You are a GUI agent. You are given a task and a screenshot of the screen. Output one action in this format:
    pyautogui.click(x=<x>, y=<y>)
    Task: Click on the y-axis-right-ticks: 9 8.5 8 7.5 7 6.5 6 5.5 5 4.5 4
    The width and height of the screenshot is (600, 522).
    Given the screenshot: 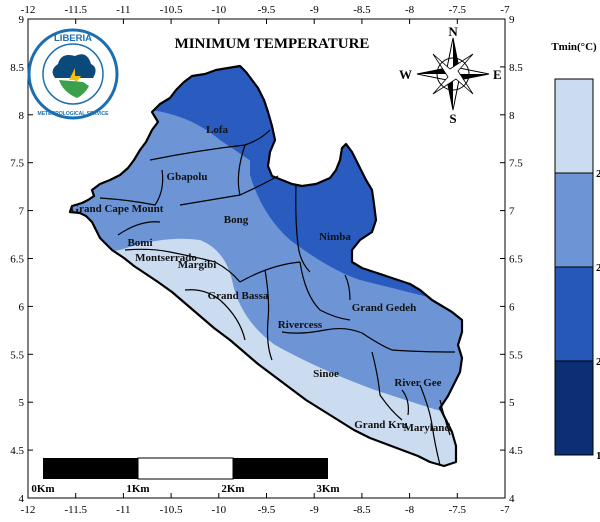 What is the action you would take?
    pyautogui.click(x=511, y=259)
    